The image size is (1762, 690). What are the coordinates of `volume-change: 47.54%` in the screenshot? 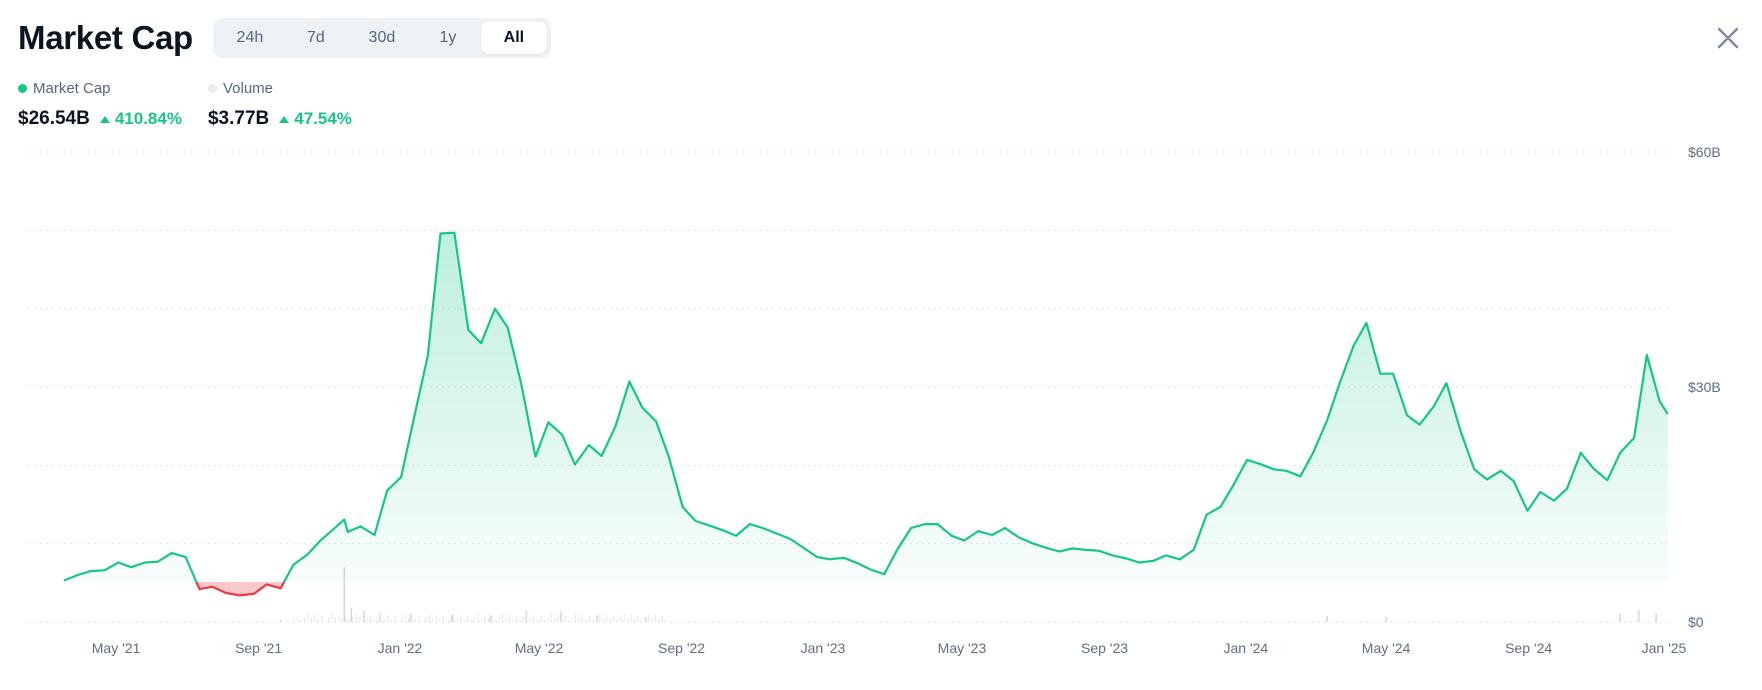 It's located at (323, 118).